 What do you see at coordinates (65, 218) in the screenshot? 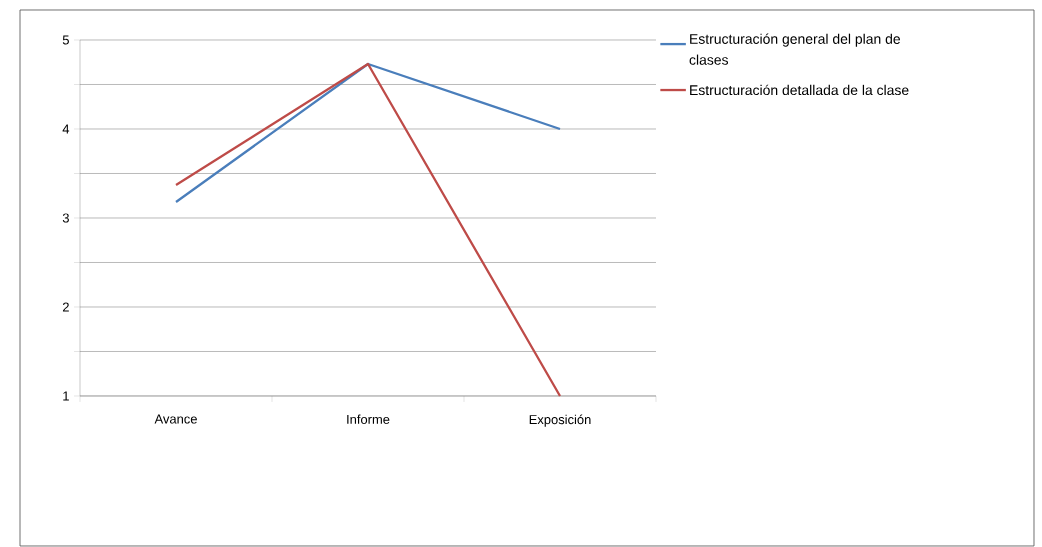
I see `y-tick-label: 3` at bounding box center [65, 218].